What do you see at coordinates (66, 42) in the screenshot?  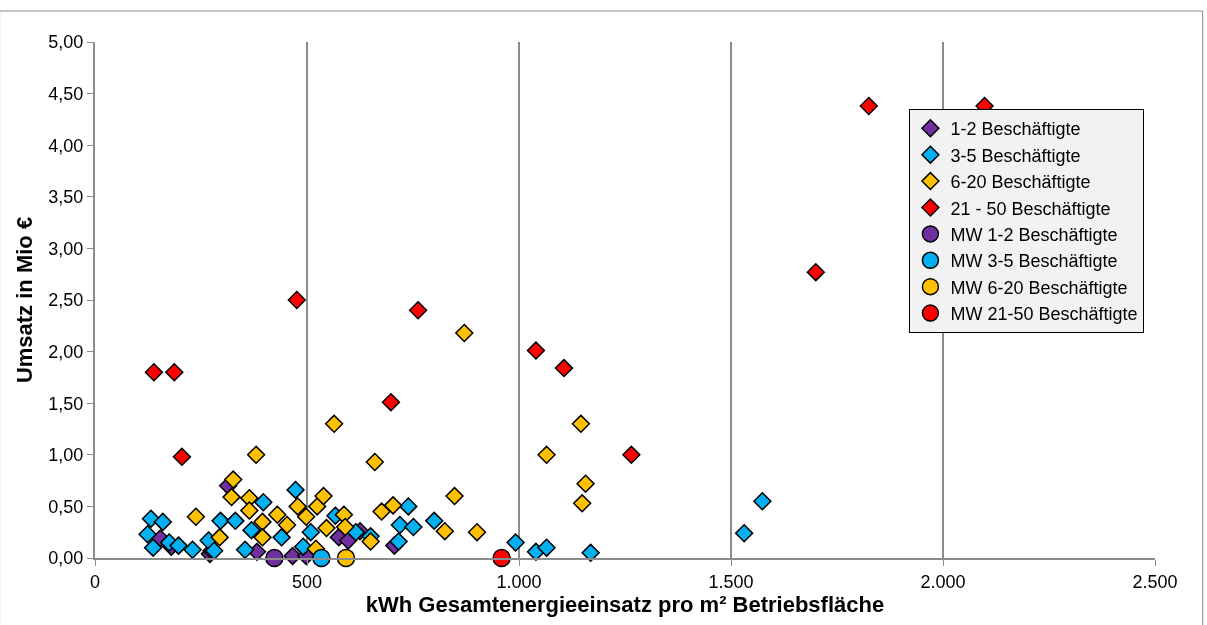 I see `y-tick-label: 5,00` at bounding box center [66, 42].